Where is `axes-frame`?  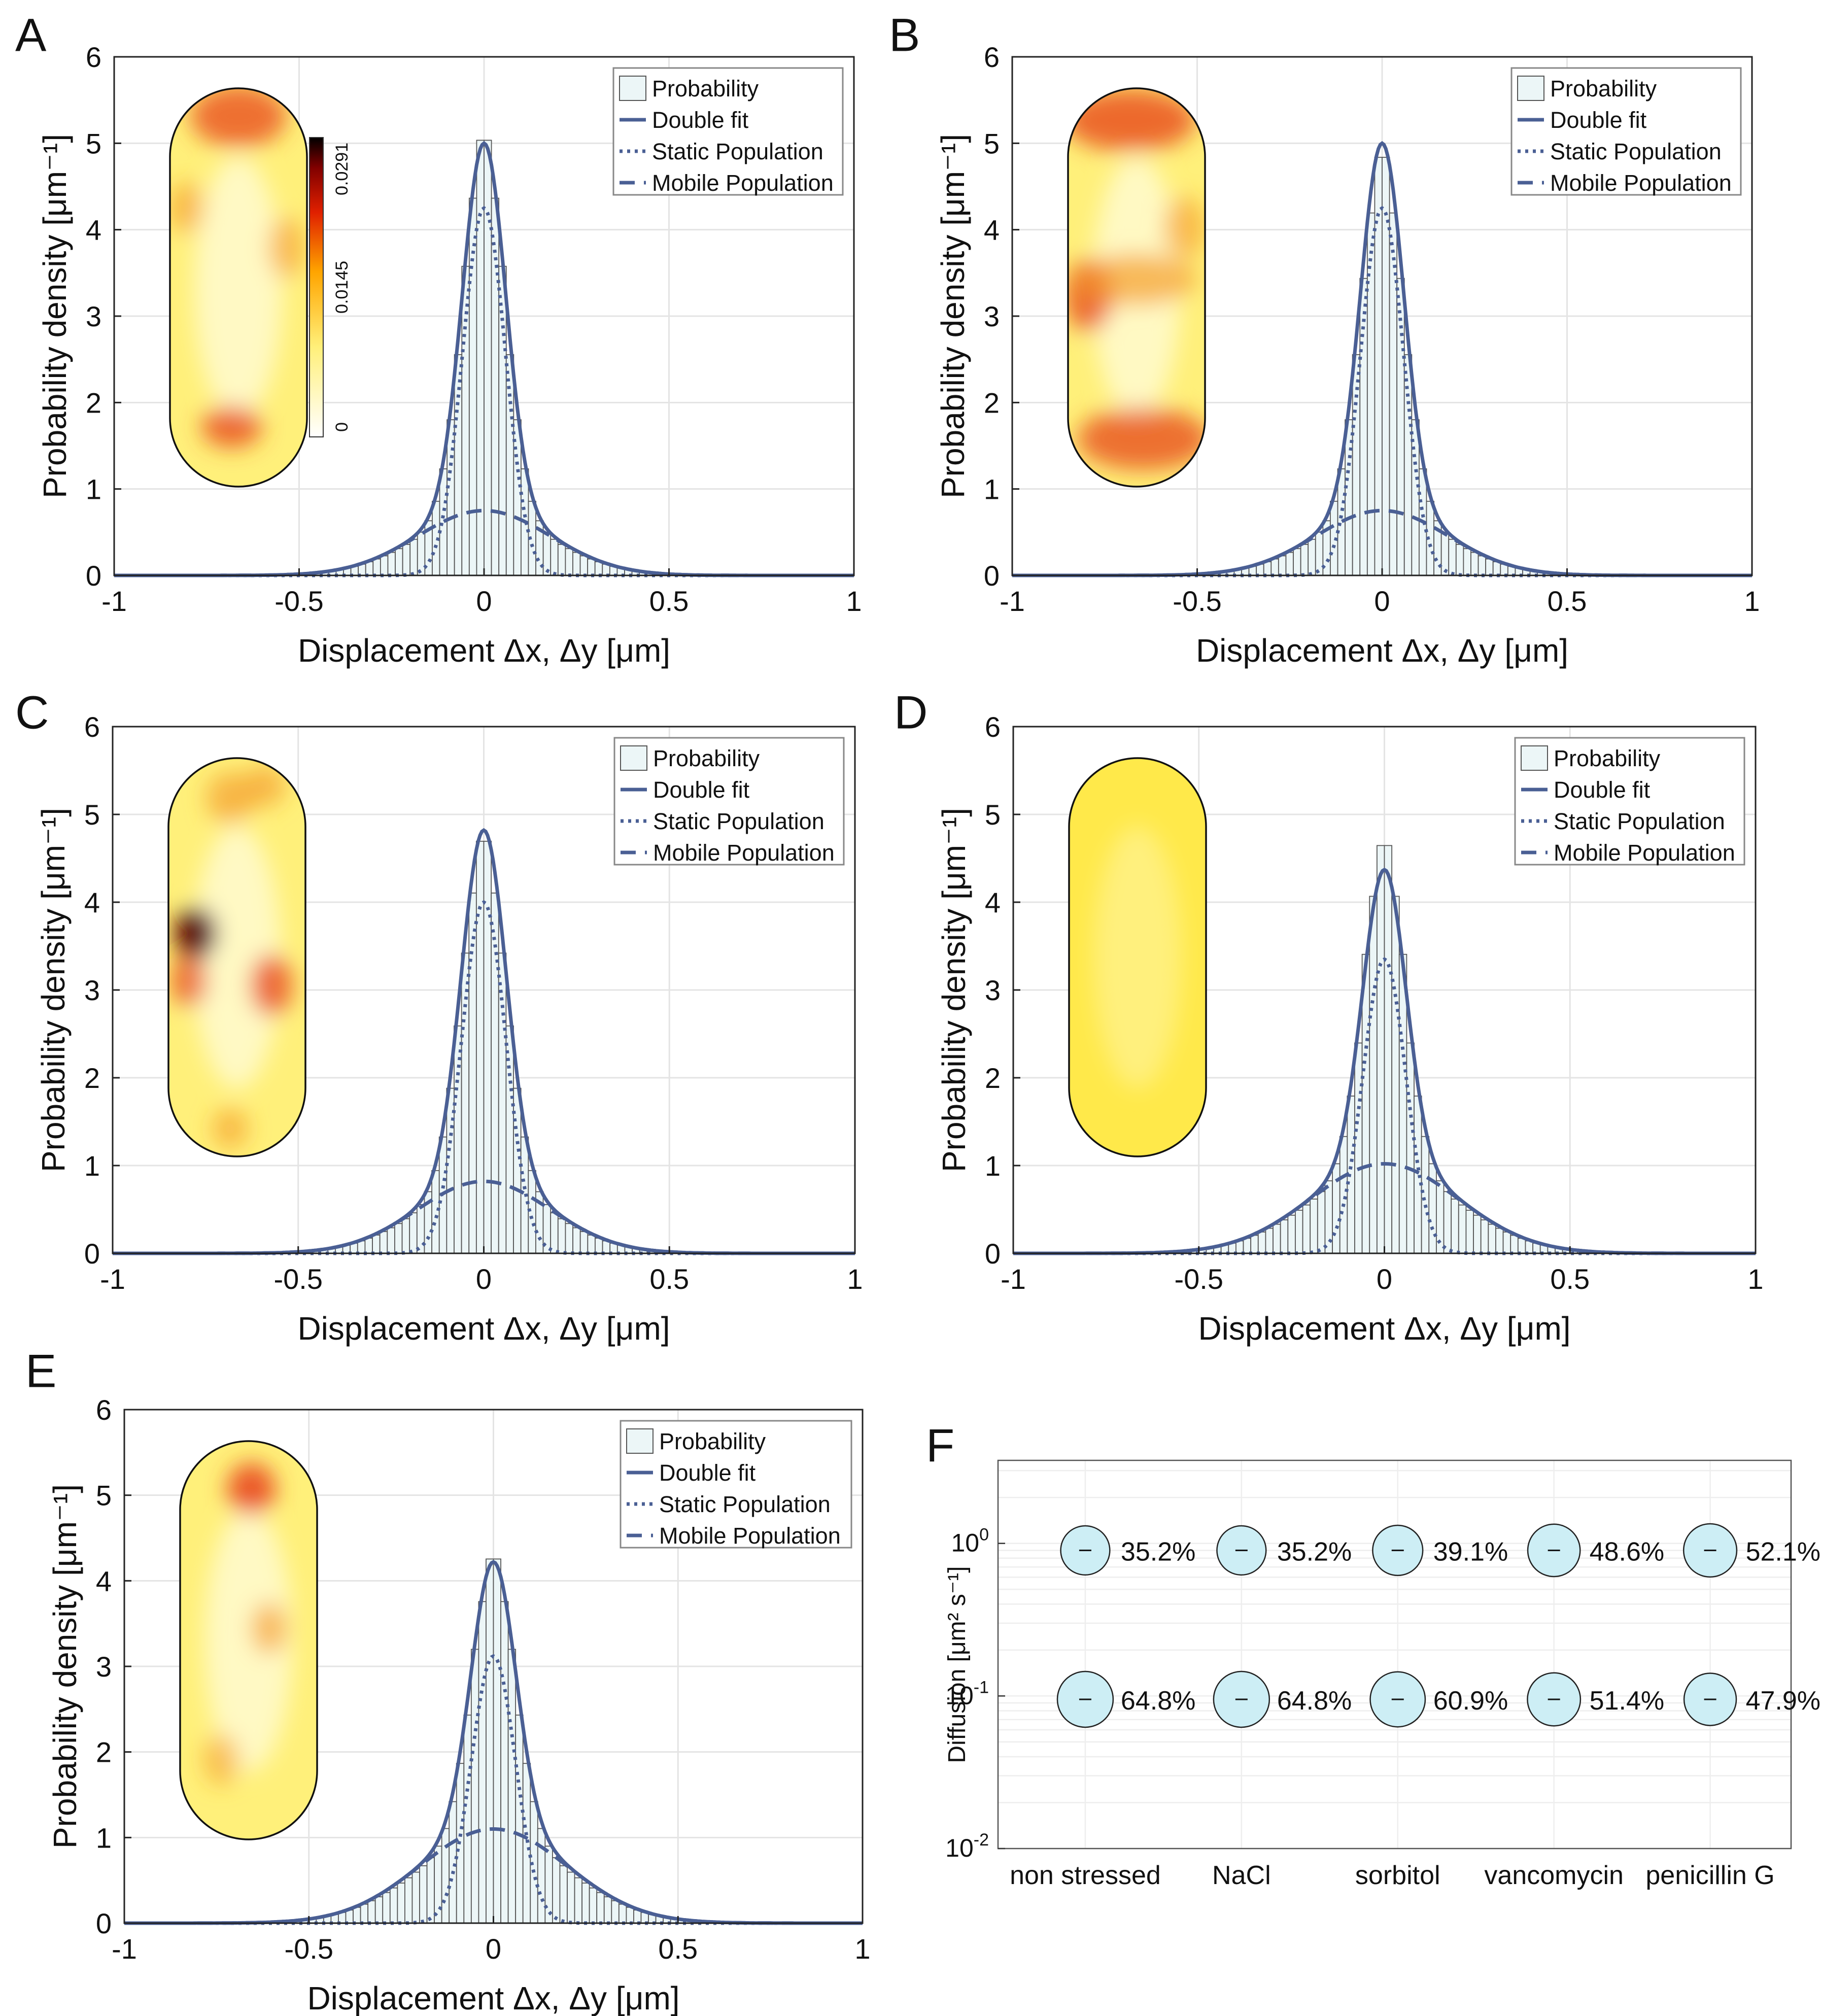
axes-frame is located at coordinates (1394, 1655).